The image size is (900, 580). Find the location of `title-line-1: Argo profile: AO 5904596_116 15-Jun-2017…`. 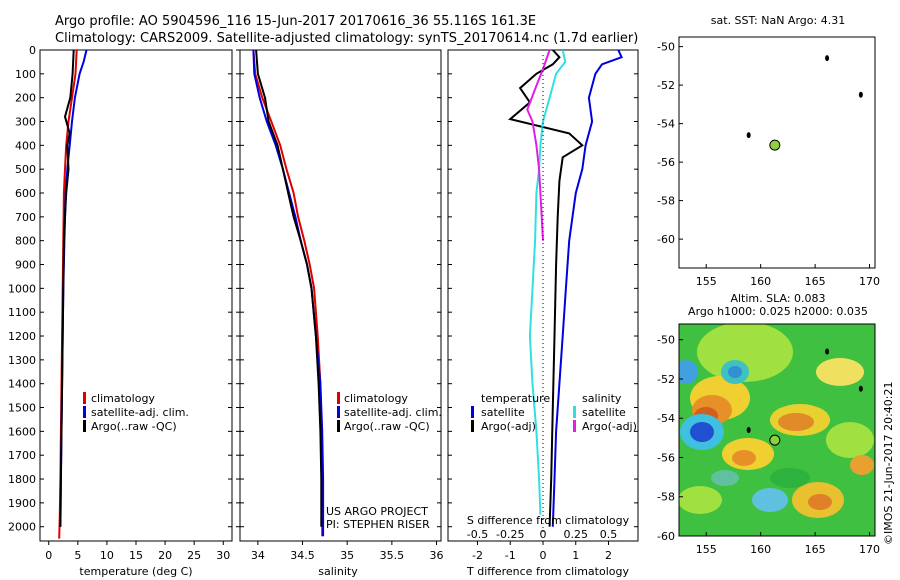

title-line-1: Argo profile: AO 5904596_116 15-Jun-2017… is located at coordinates (295, 21).